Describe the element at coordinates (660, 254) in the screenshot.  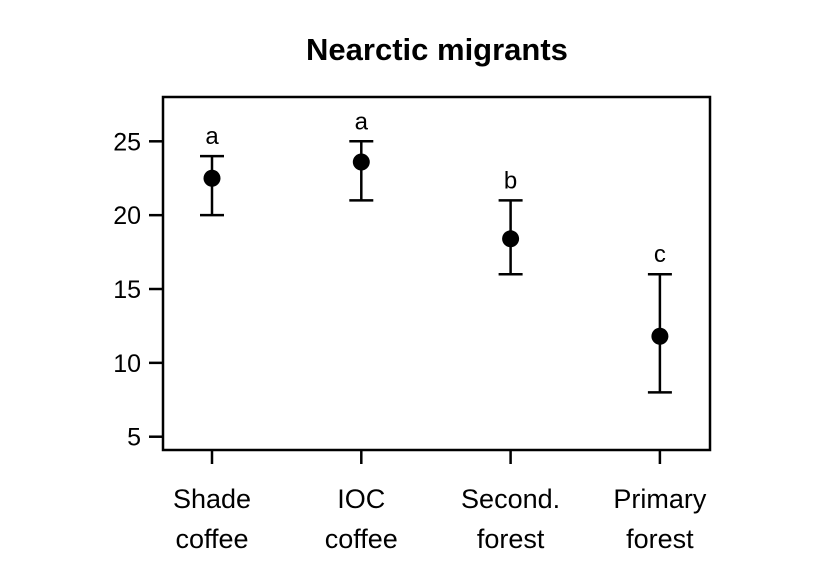
I see `group-letter: c` at that location.